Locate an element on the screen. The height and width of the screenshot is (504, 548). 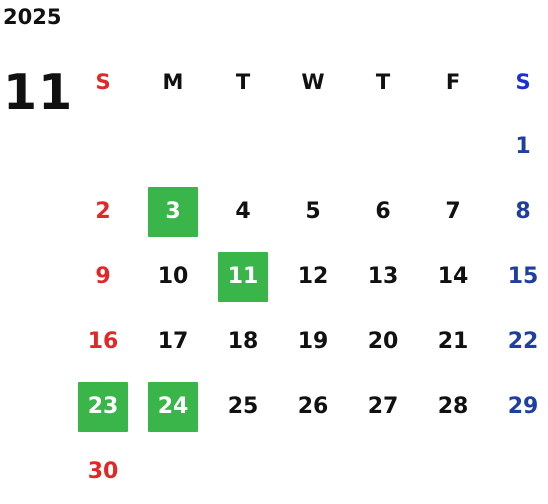
day-number: 28 is located at coordinates (453, 406).